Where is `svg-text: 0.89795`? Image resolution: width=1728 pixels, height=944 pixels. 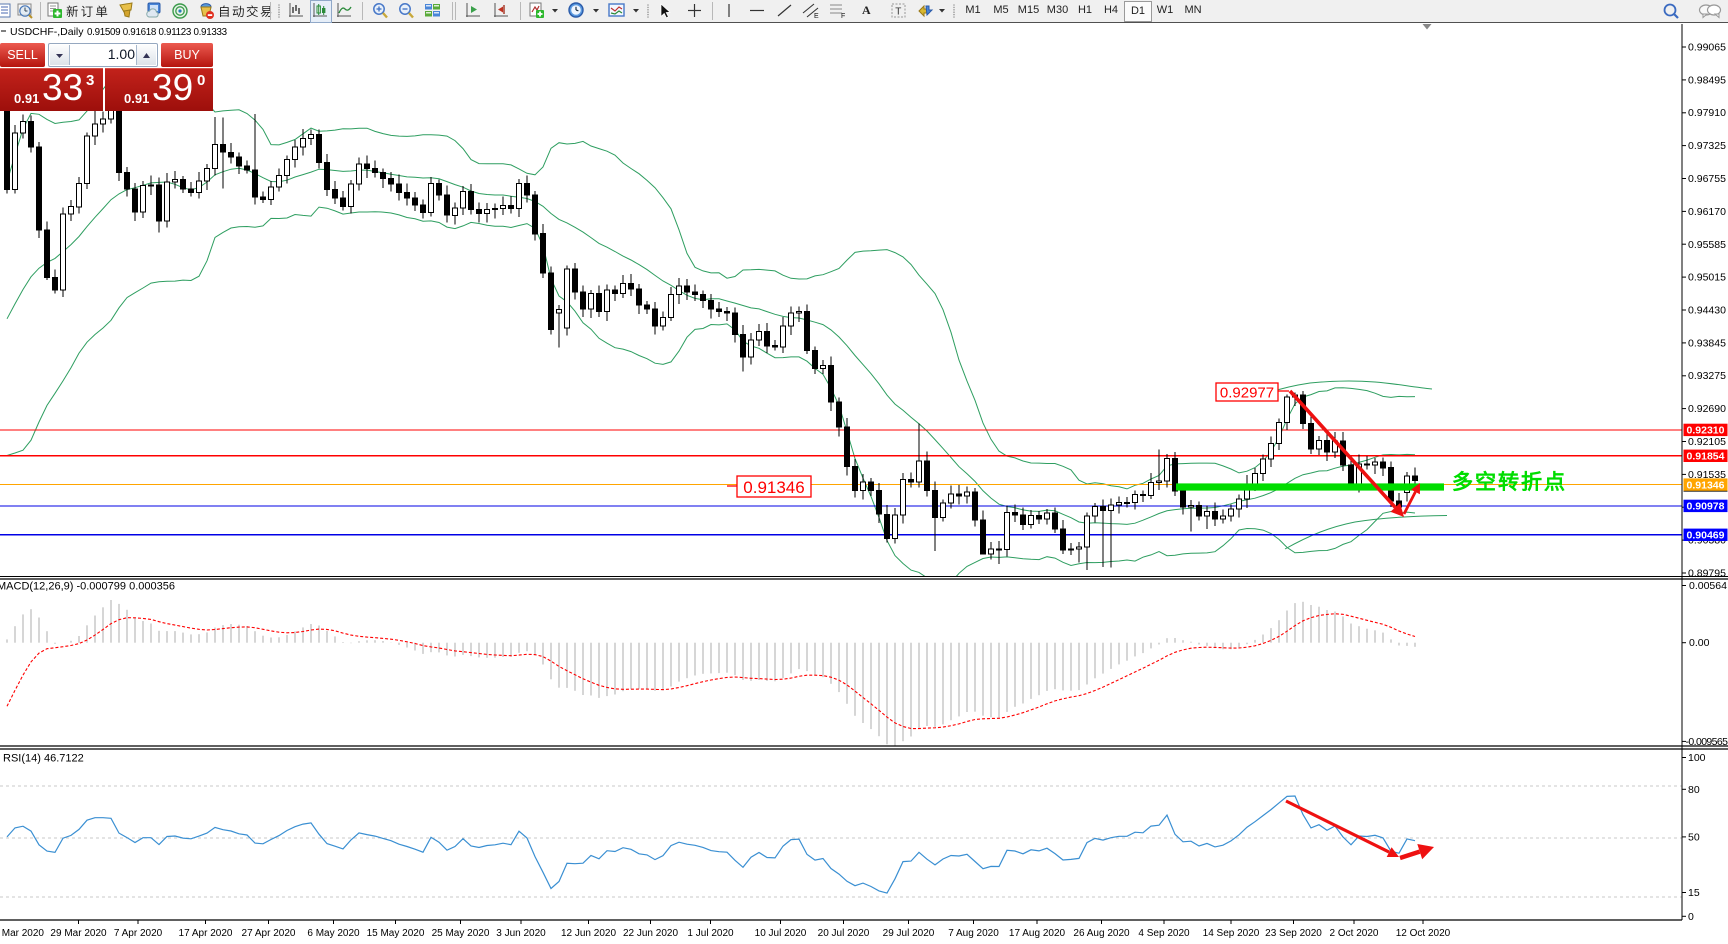
svg-text: 0.89795 is located at coordinates (1707, 574).